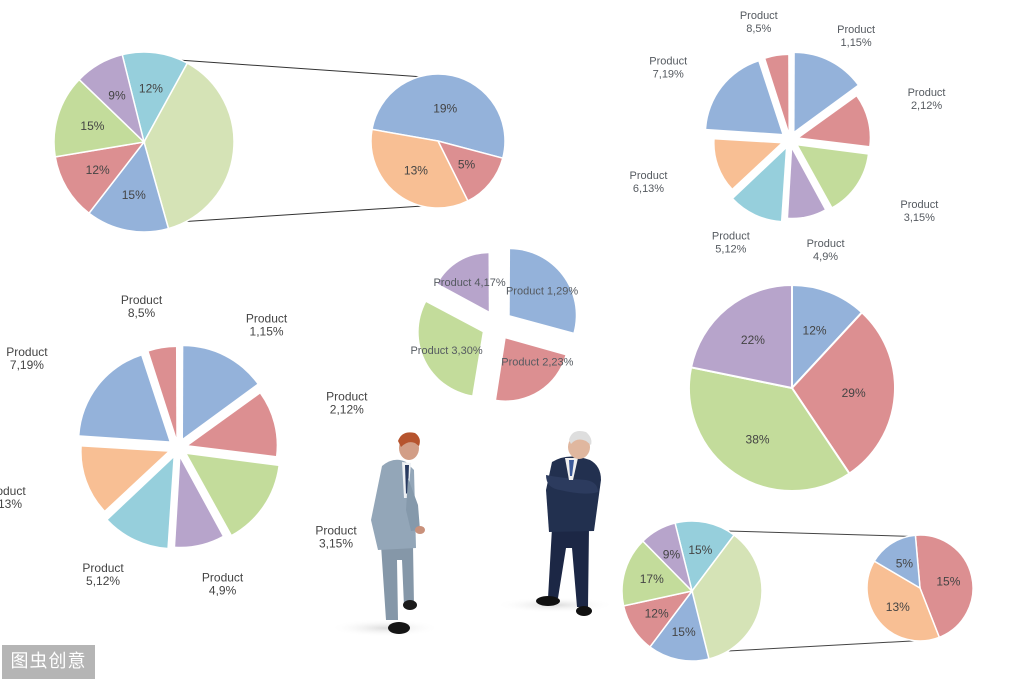 The width and height of the screenshot is (1023, 682). What do you see at coordinates (668, 68) in the screenshot?
I see `exploded-products-top-right-label-7: Product 7,19%` at bounding box center [668, 68].